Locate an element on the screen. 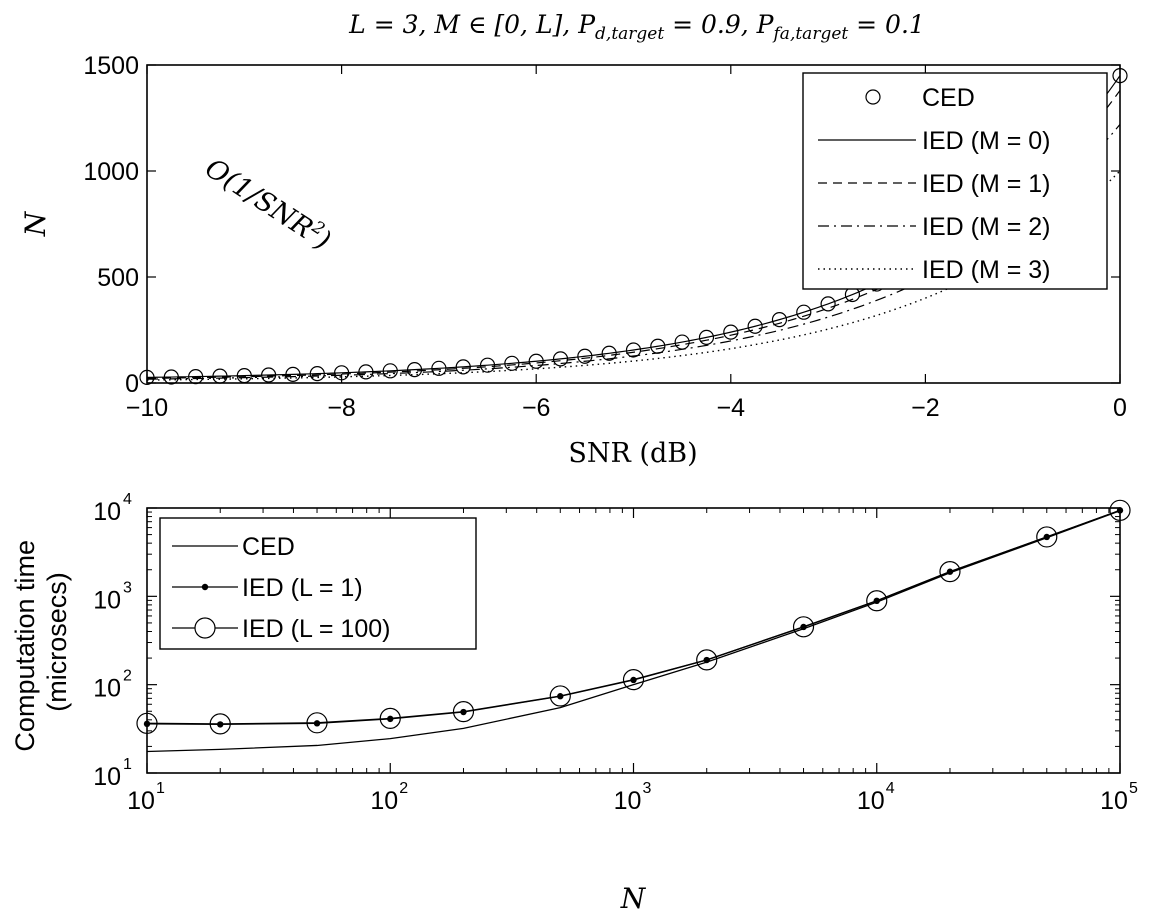 The image size is (1149, 913). y-tick-label: 0 is located at coordinates (132, 384).